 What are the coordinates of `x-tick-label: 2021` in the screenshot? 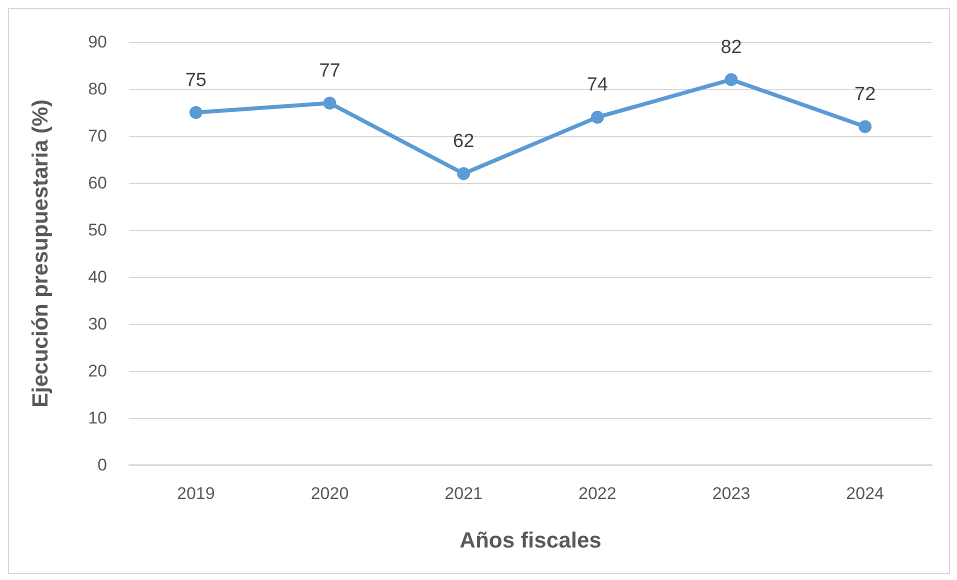 It's located at (463, 493).